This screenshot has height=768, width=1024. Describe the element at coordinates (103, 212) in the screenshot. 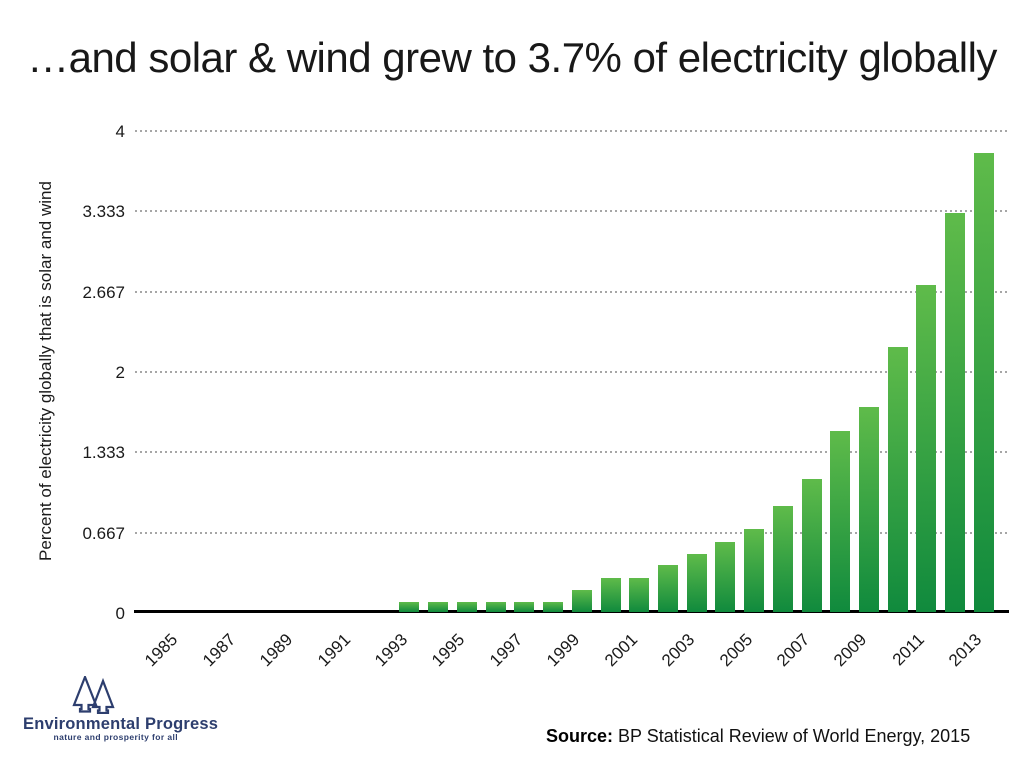

I see `y-tick-label: 3.333` at that location.